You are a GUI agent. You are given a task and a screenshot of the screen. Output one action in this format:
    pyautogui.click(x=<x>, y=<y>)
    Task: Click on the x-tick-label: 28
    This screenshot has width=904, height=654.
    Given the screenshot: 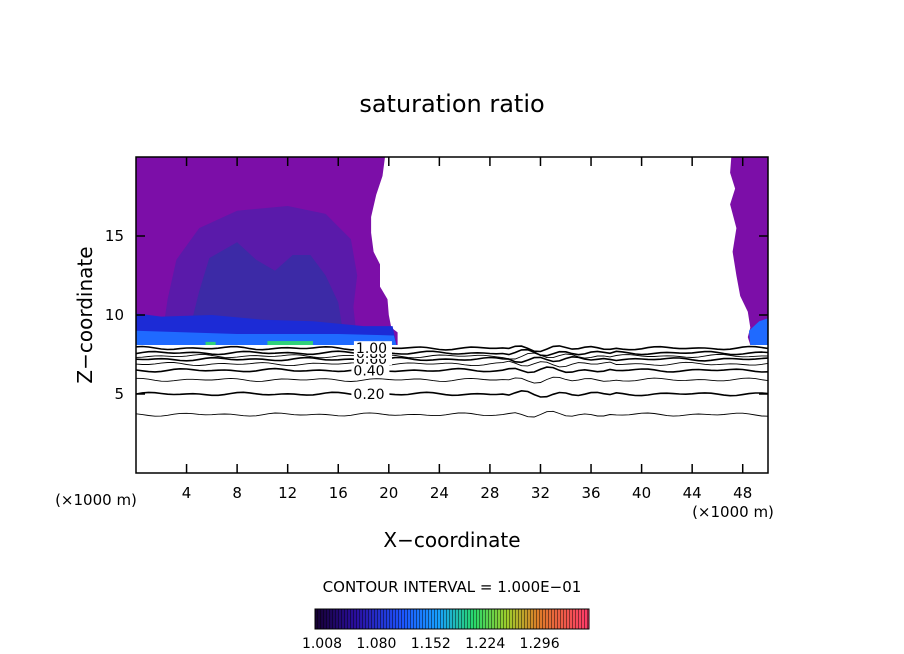 What is the action you would take?
    pyautogui.click(x=489, y=493)
    